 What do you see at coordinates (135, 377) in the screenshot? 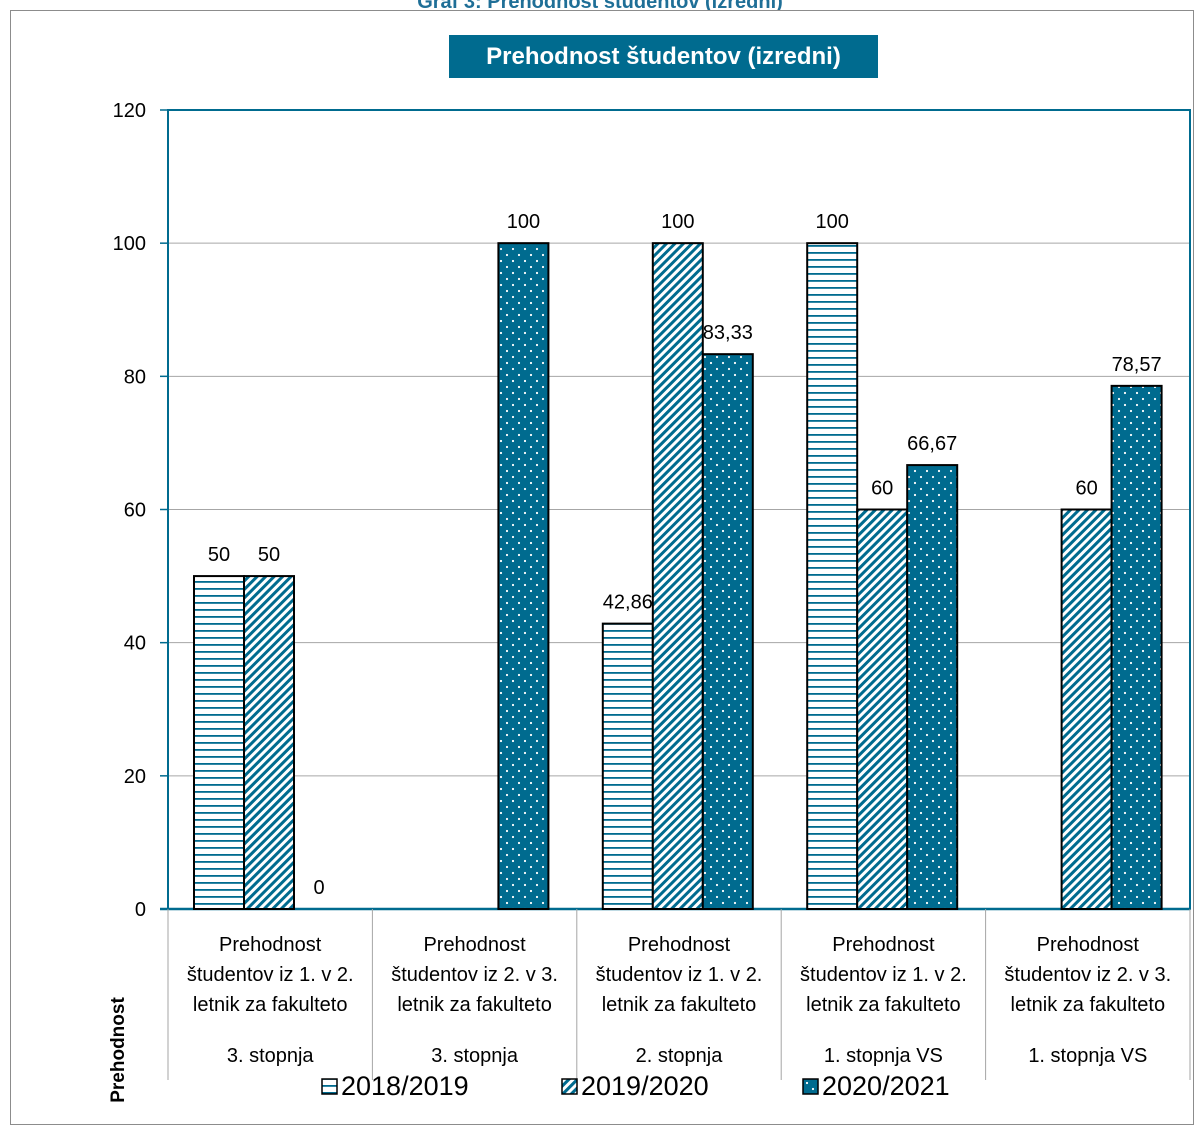
I see `y-tick-label: 80` at bounding box center [135, 377].